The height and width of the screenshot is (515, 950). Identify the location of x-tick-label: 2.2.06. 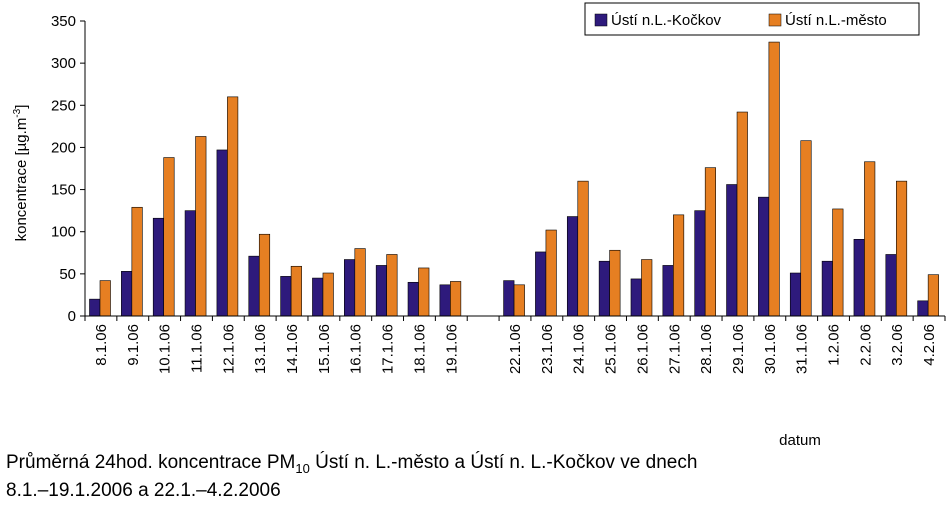
(865, 345).